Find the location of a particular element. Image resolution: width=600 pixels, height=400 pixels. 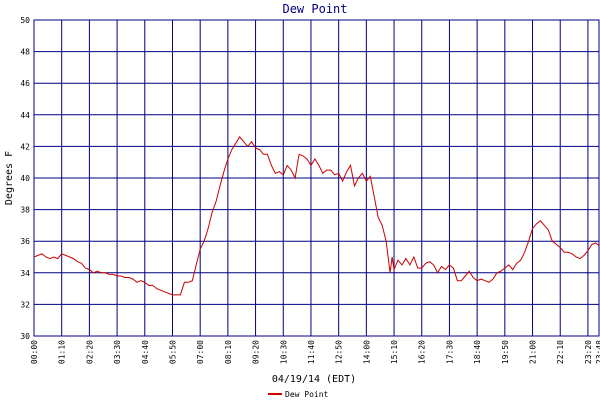

x-tick-label: 21:00 is located at coordinates (533, 352).